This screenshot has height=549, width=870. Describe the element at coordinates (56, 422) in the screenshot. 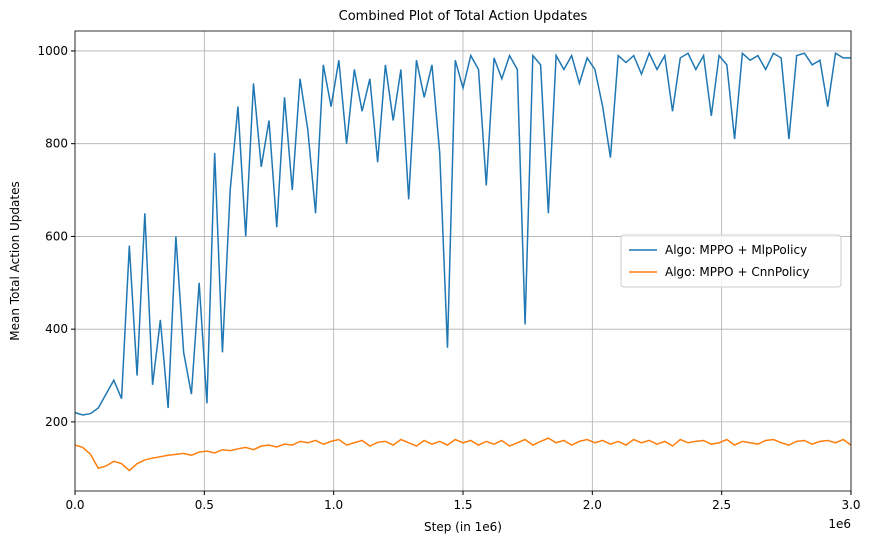

I see `y-tick-label: 200` at that location.